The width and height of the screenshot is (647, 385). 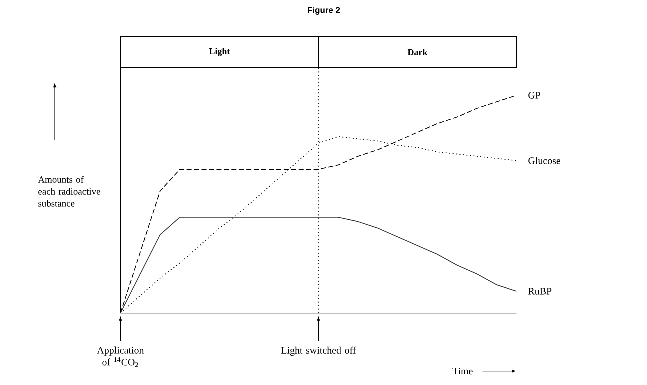 I want to click on text: Time, so click(x=462, y=371).